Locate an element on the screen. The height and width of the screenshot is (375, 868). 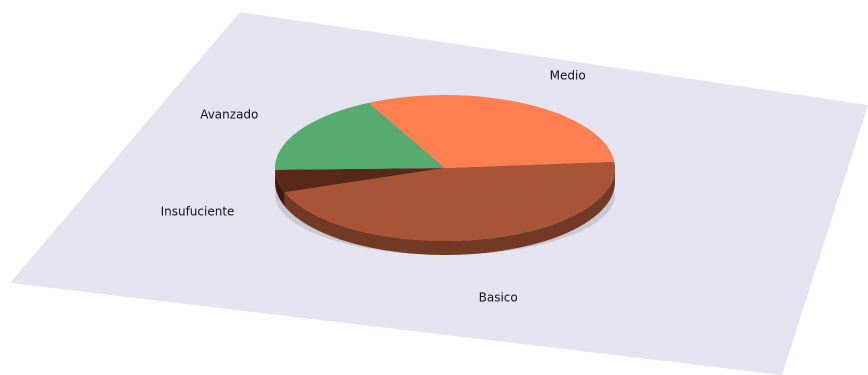
pie-side-insufuciente is located at coordinates (280, 188).